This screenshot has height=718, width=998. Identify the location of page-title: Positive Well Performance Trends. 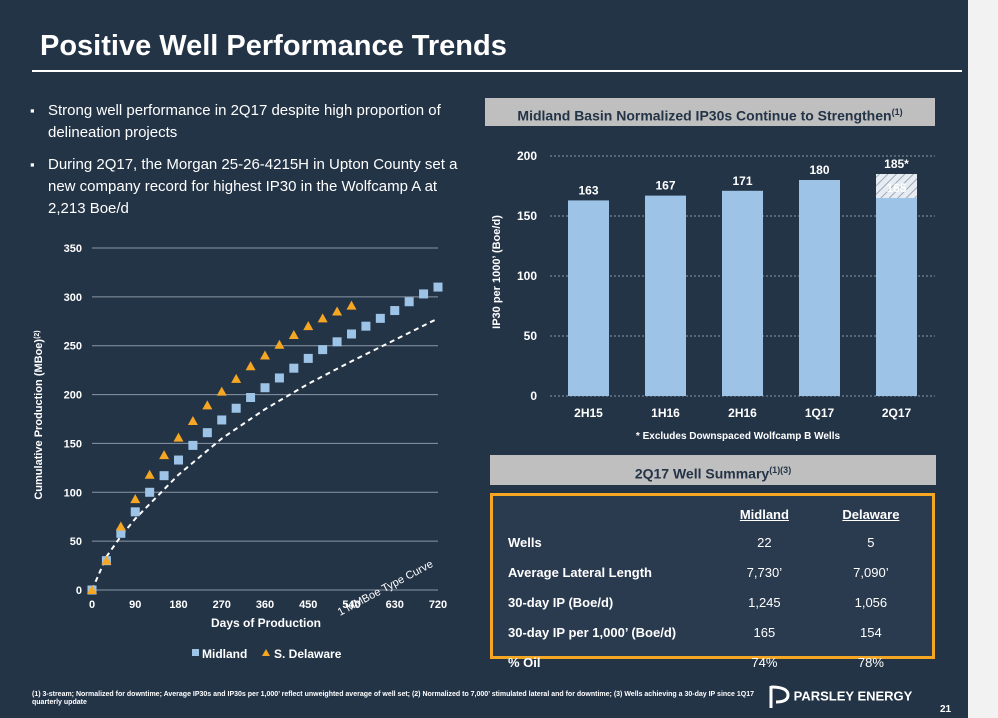
(273, 46).